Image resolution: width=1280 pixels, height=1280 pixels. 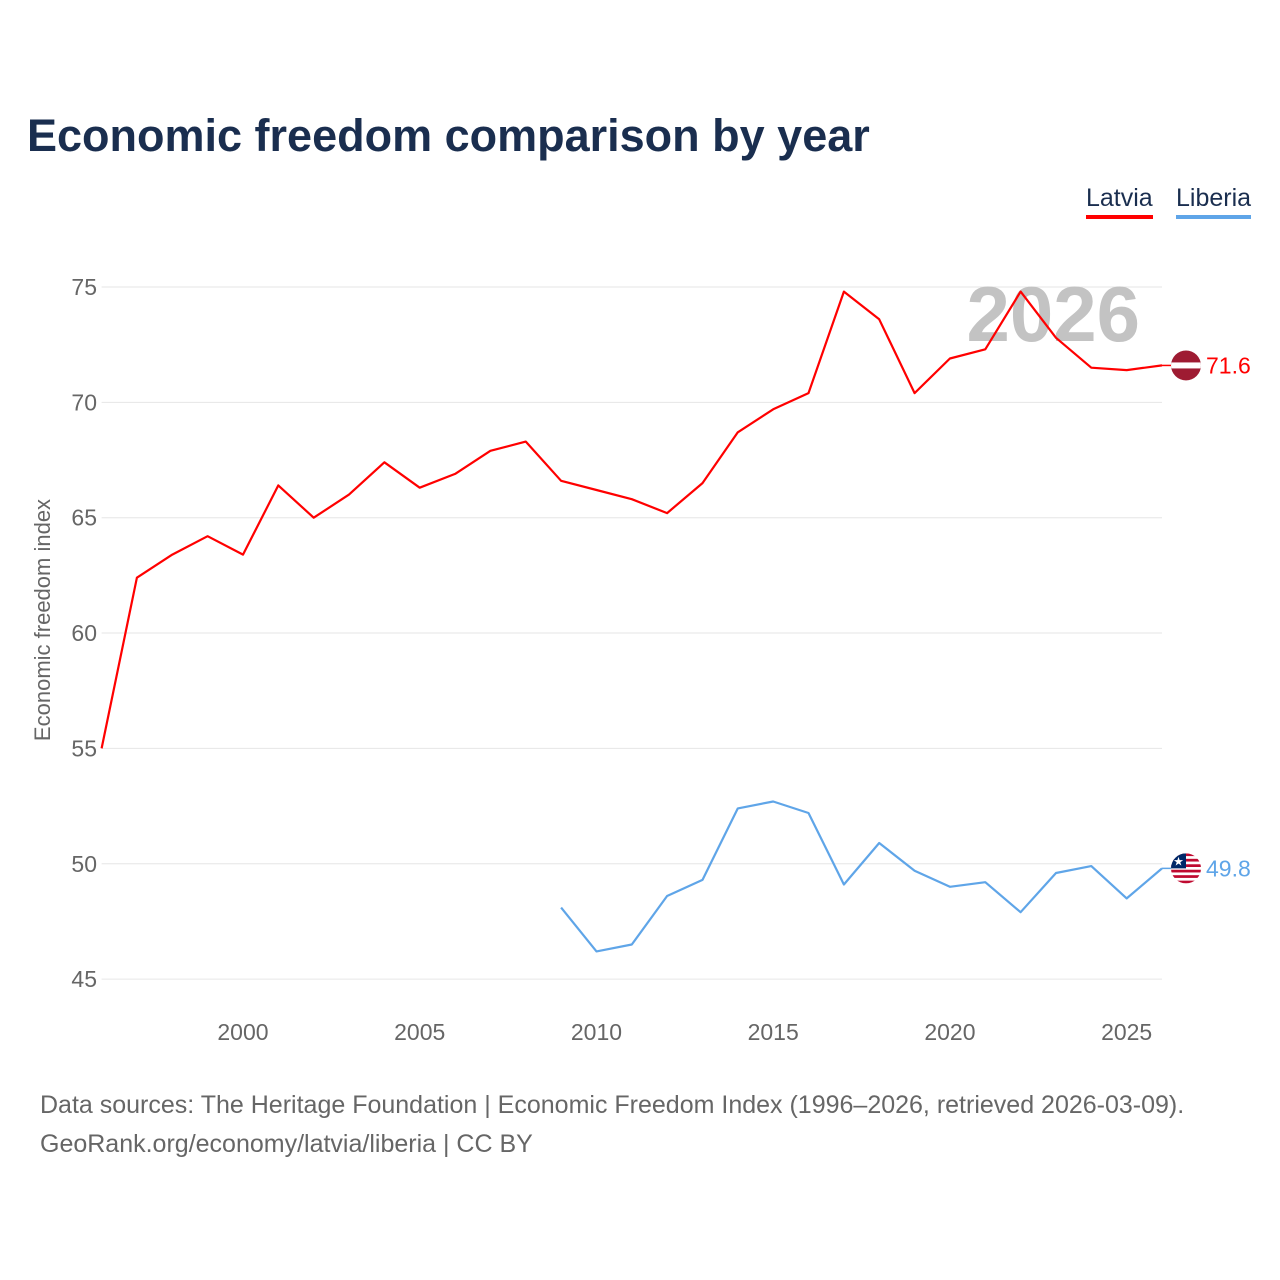 What do you see at coordinates (448, 135) in the screenshot?
I see `chart-title: Economic freedom comparison by year` at bounding box center [448, 135].